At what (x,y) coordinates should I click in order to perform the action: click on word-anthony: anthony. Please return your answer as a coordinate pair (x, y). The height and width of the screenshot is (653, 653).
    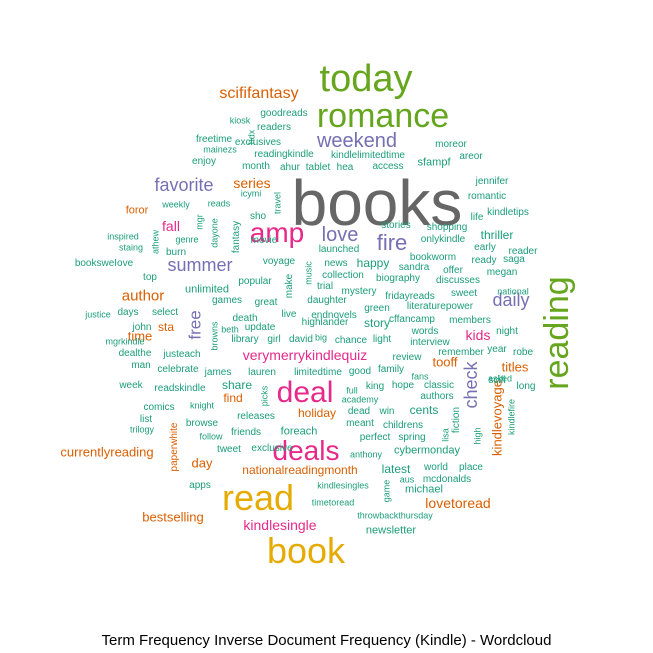
    Looking at the image, I should click on (366, 454).